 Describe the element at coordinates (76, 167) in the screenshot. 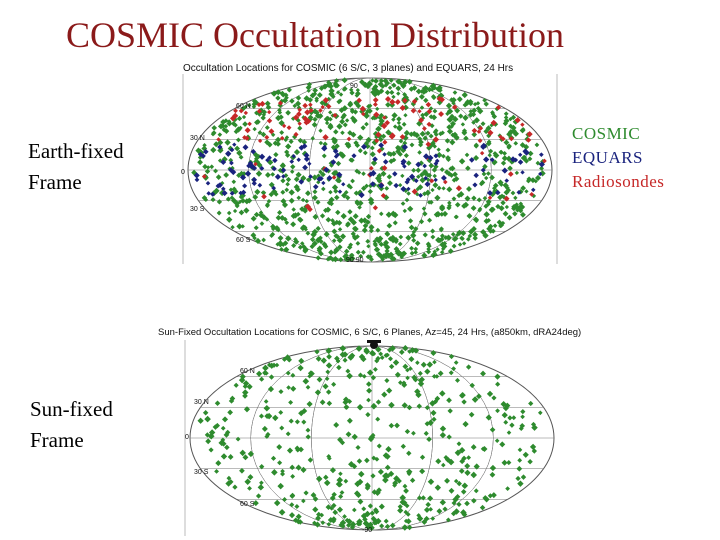

I see `earth-fixed-label: Earth-fixed Frame` at that location.